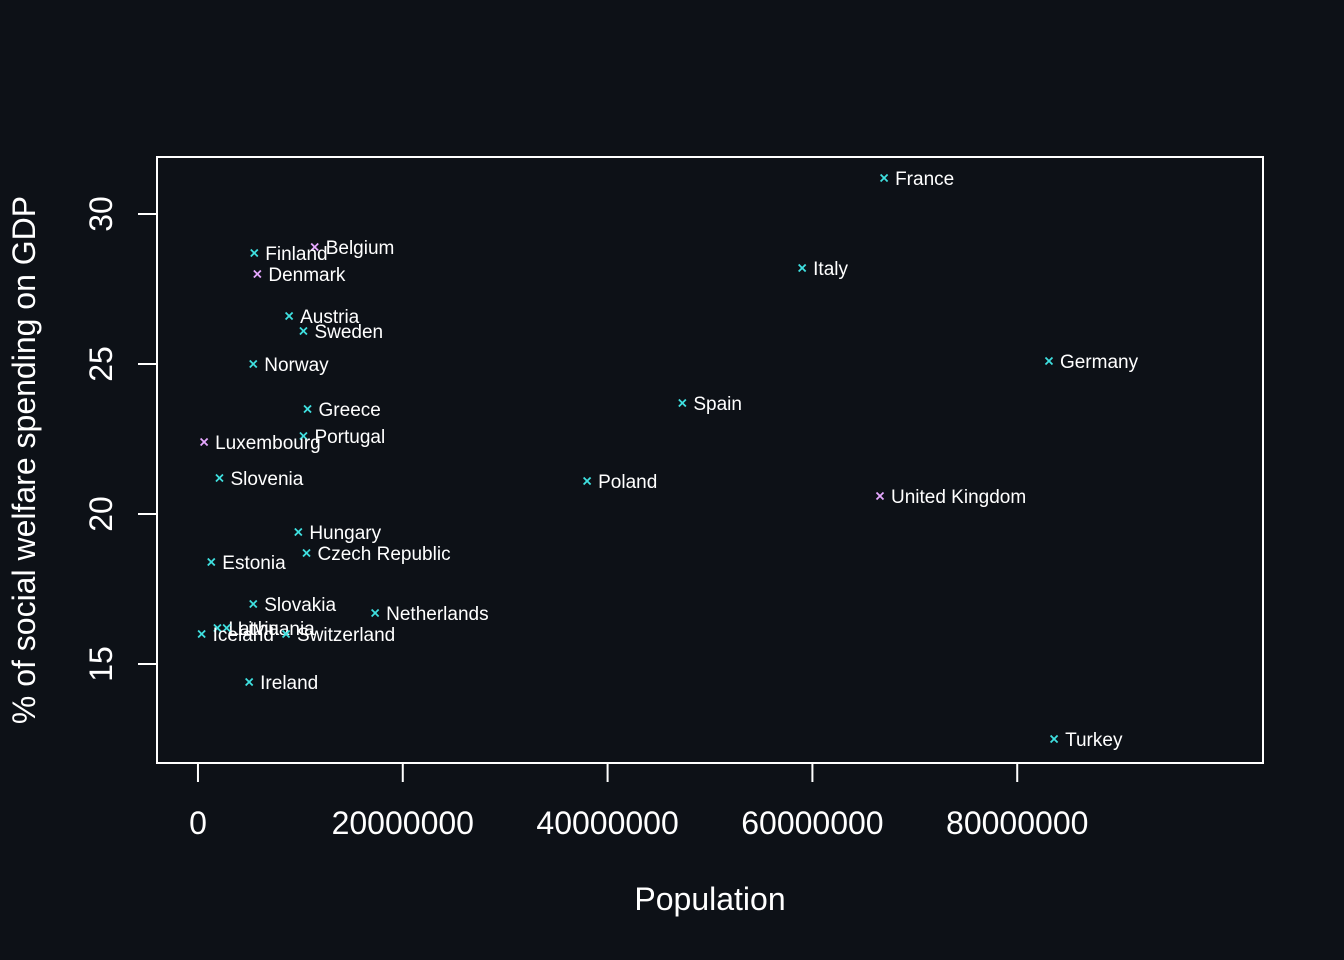 The height and width of the screenshot is (960, 1344). What do you see at coordinates (289, 683) in the screenshot?
I see `point-label: Ireland` at bounding box center [289, 683].